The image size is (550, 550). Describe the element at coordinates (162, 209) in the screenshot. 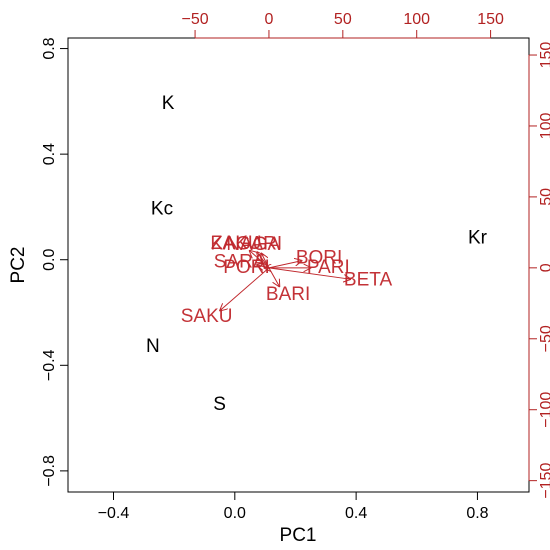

I see `score-label: Kc` at that location.